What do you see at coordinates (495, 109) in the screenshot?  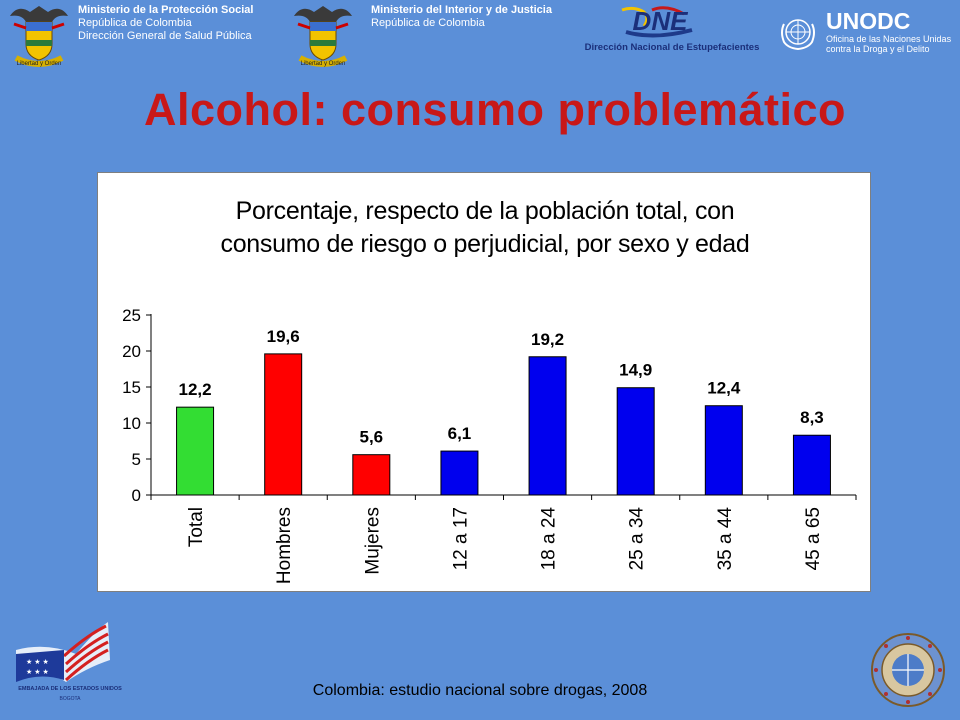 I see `slide-title: Alcohol: consumo problemático` at bounding box center [495, 109].